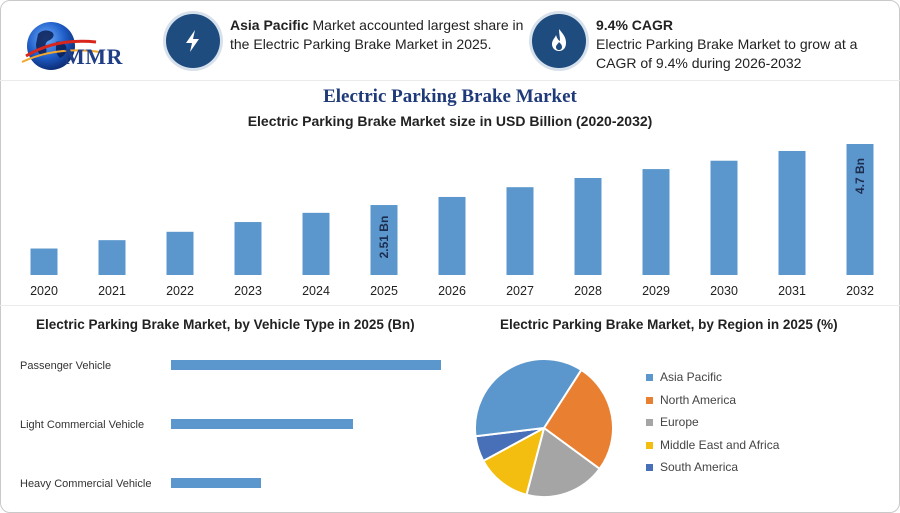 The image size is (900, 513). Describe the element at coordinates (450, 305) in the screenshot. I see `mid-divider` at that location.